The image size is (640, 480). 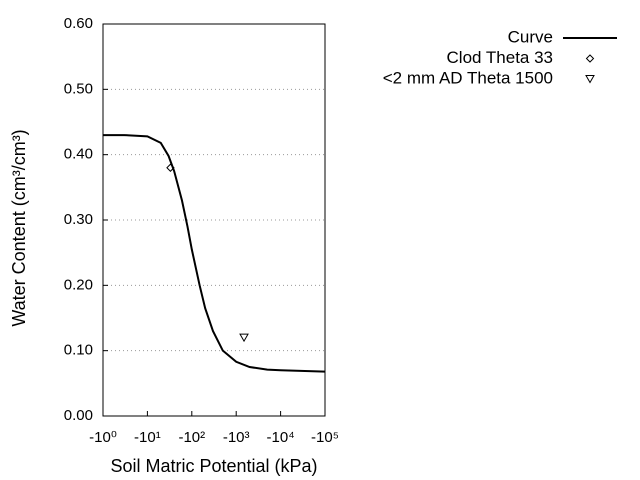 What do you see at coordinates (500, 57) in the screenshot?
I see `legend-label: Clod Theta 33` at bounding box center [500, 57].